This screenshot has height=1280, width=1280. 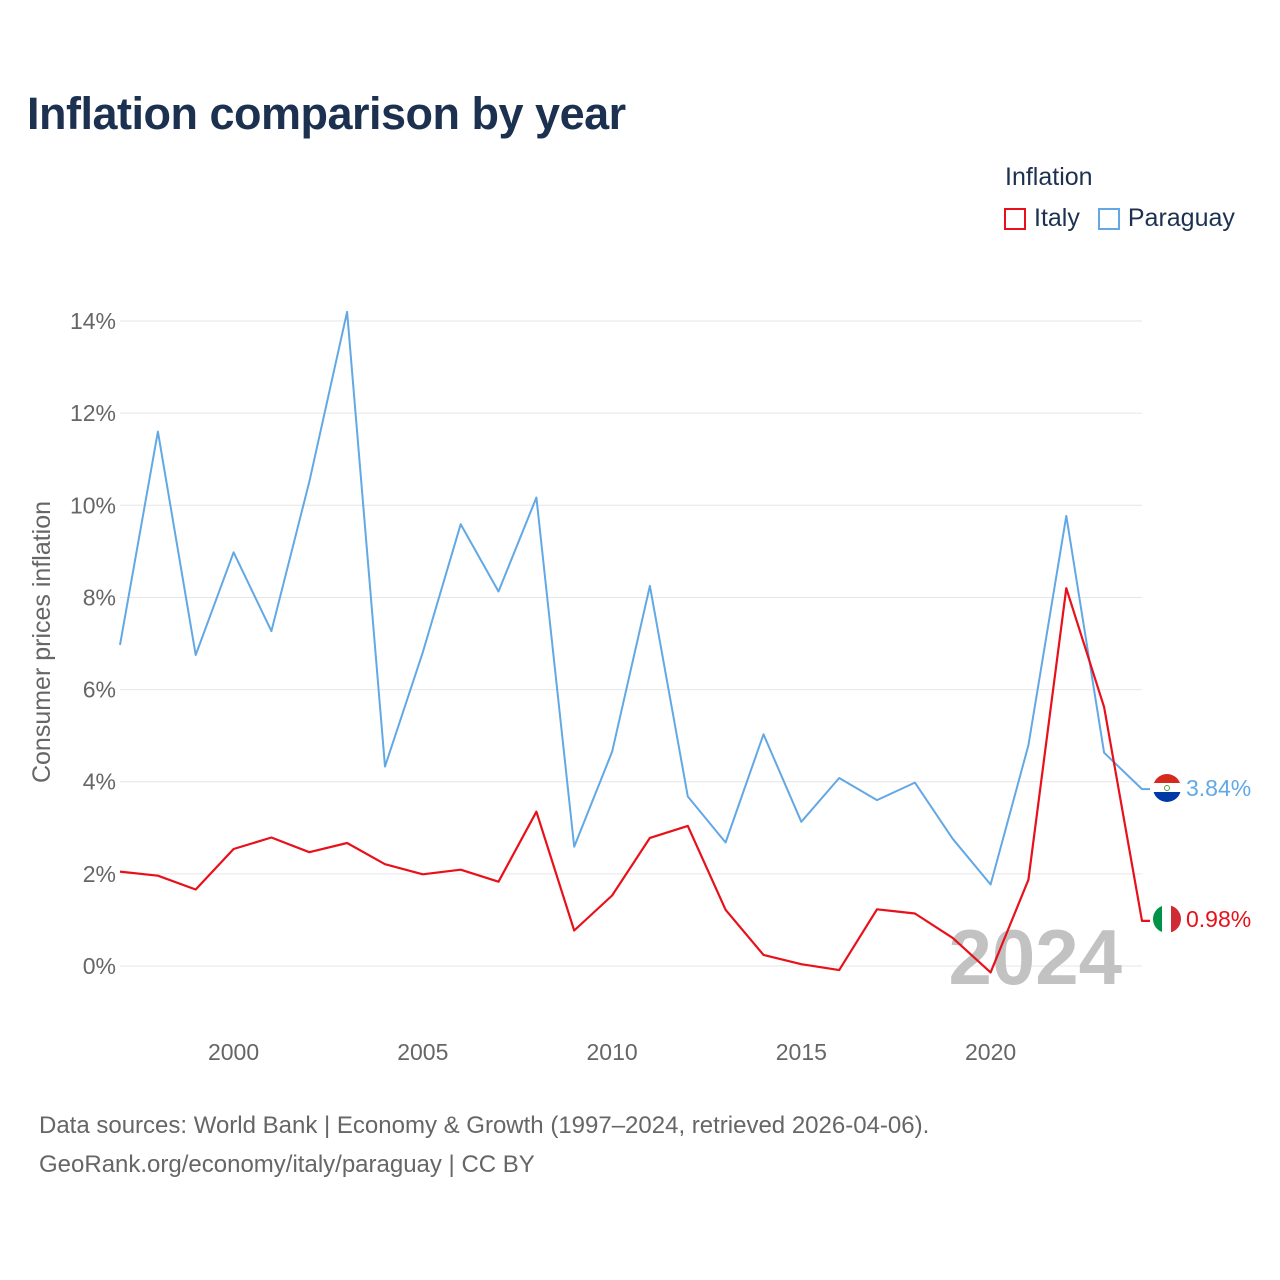 I want to click on y-axis-ticks: 0% 2% 4% 6% 8% 10% 12% 14%, so click(x=93, y=643).